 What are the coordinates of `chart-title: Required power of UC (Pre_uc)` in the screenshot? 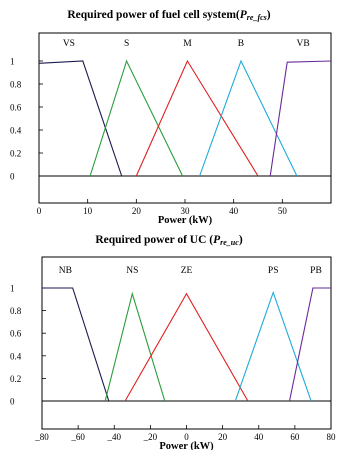 It's located at (169, 240).